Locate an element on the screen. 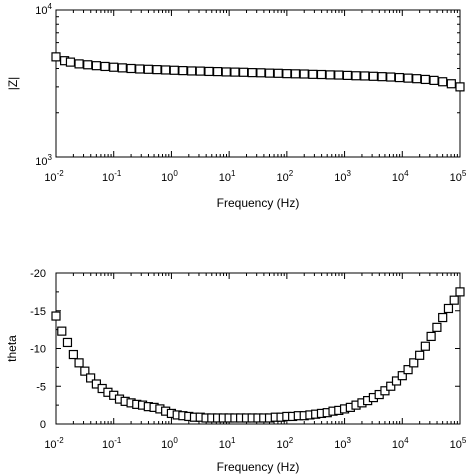 The height and width of the screenshot is (474, 474). y-tick-label: 0 is located at coordinates (43, 425).